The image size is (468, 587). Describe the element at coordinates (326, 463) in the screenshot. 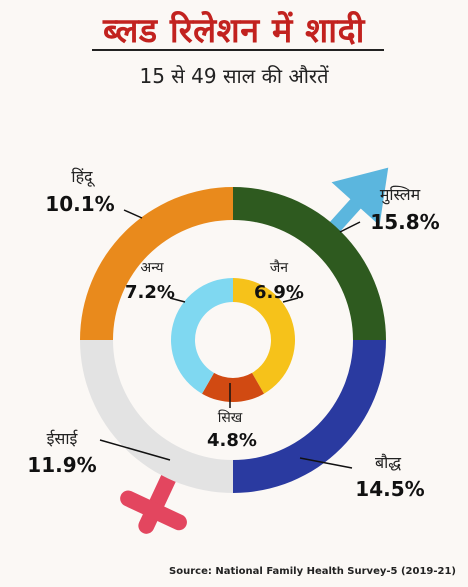

I see `leader-buddhist` at that location.